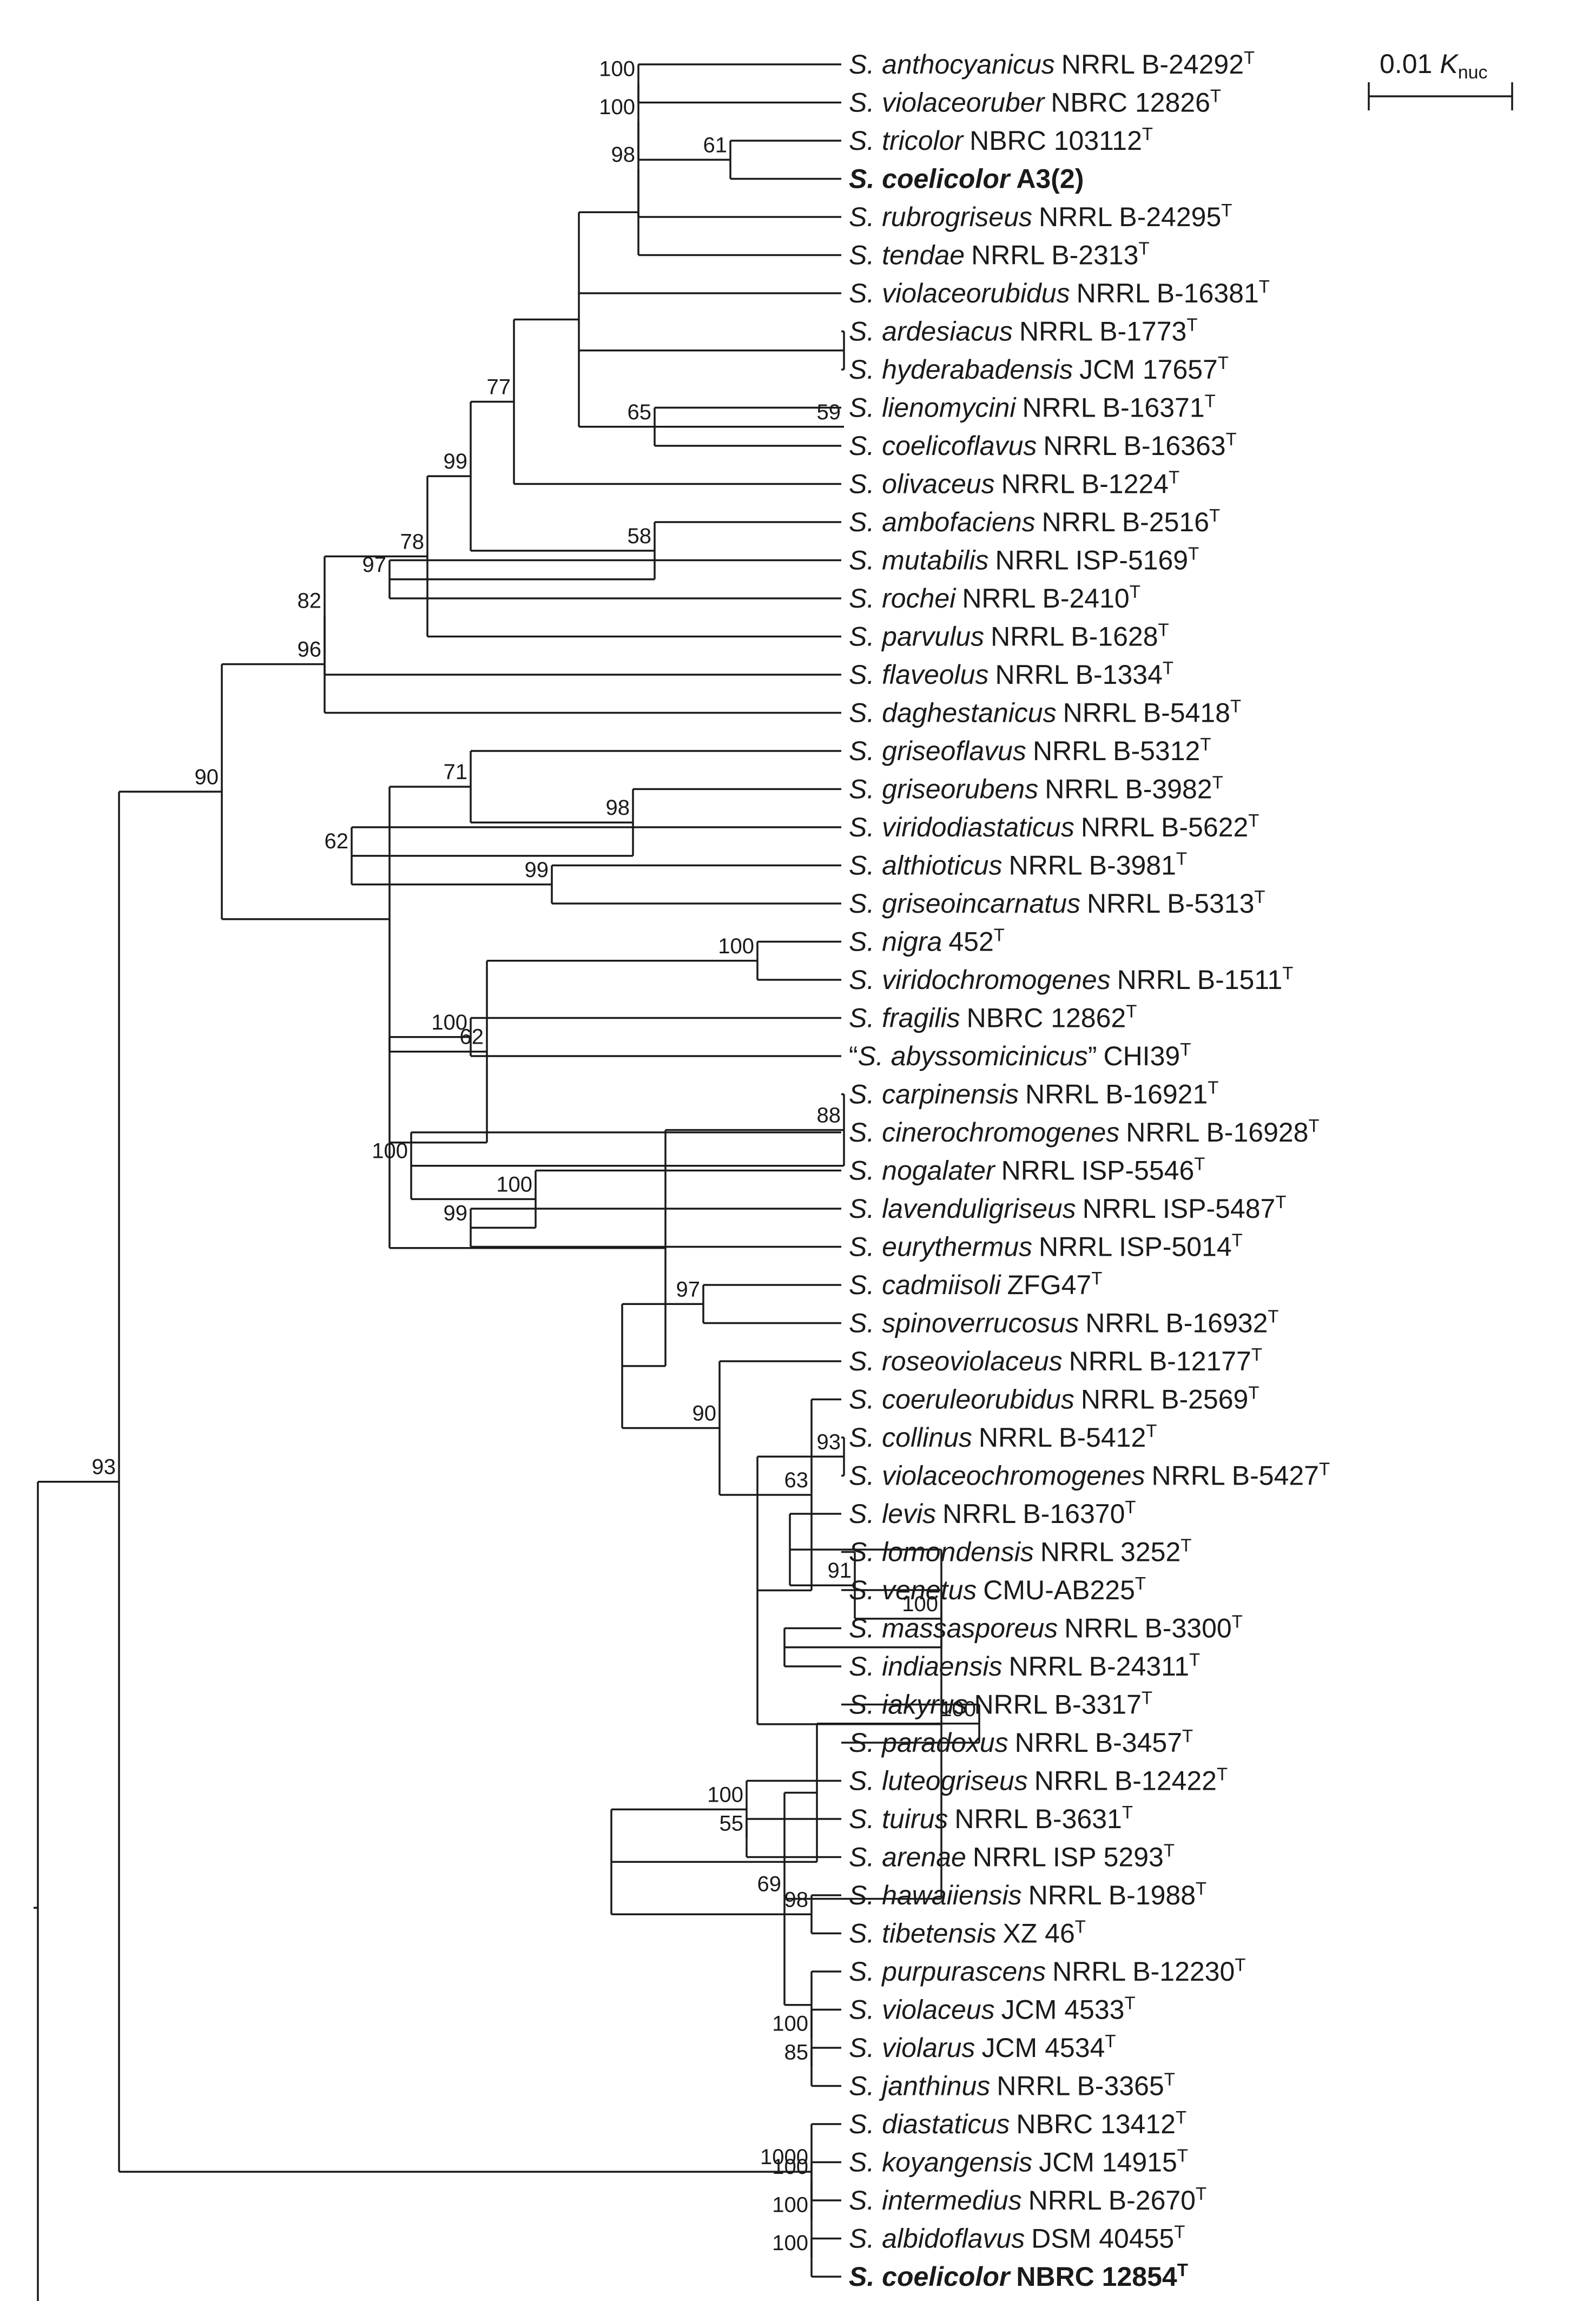  Describe the element at coordinates (922, 1934) in the screenshot. I see `species-name: S. tibetensis` at that location.